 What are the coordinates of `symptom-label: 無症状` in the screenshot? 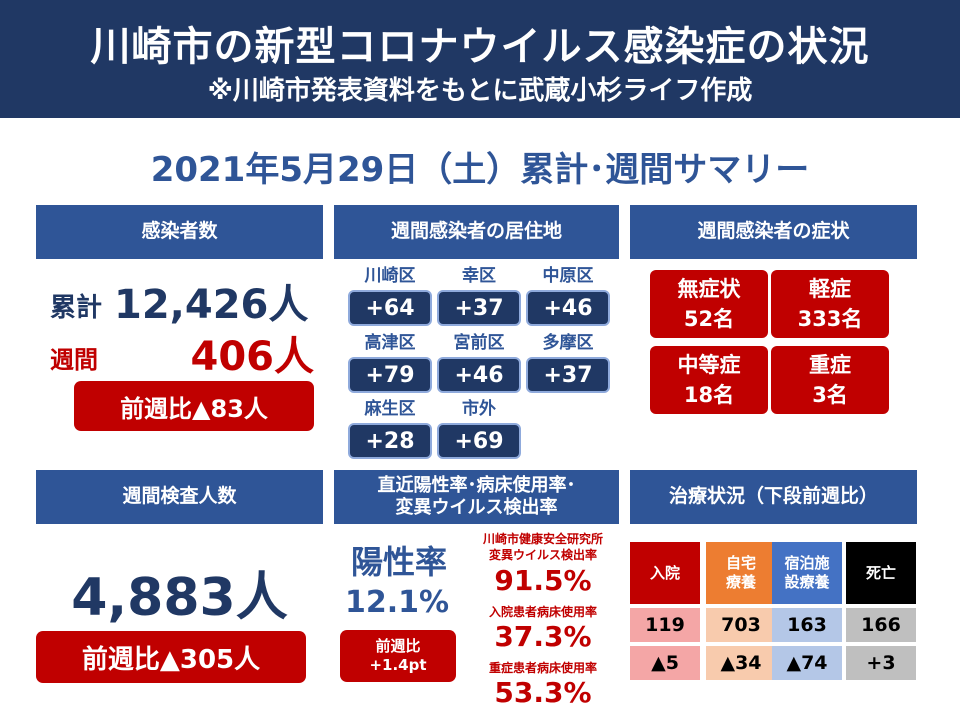 It's located at (709, 289).